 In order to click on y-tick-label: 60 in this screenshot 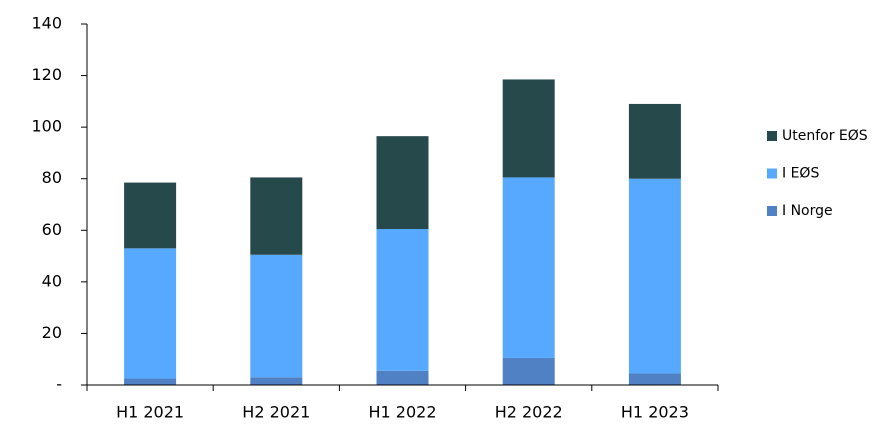, I will do `click(52, 229)`.